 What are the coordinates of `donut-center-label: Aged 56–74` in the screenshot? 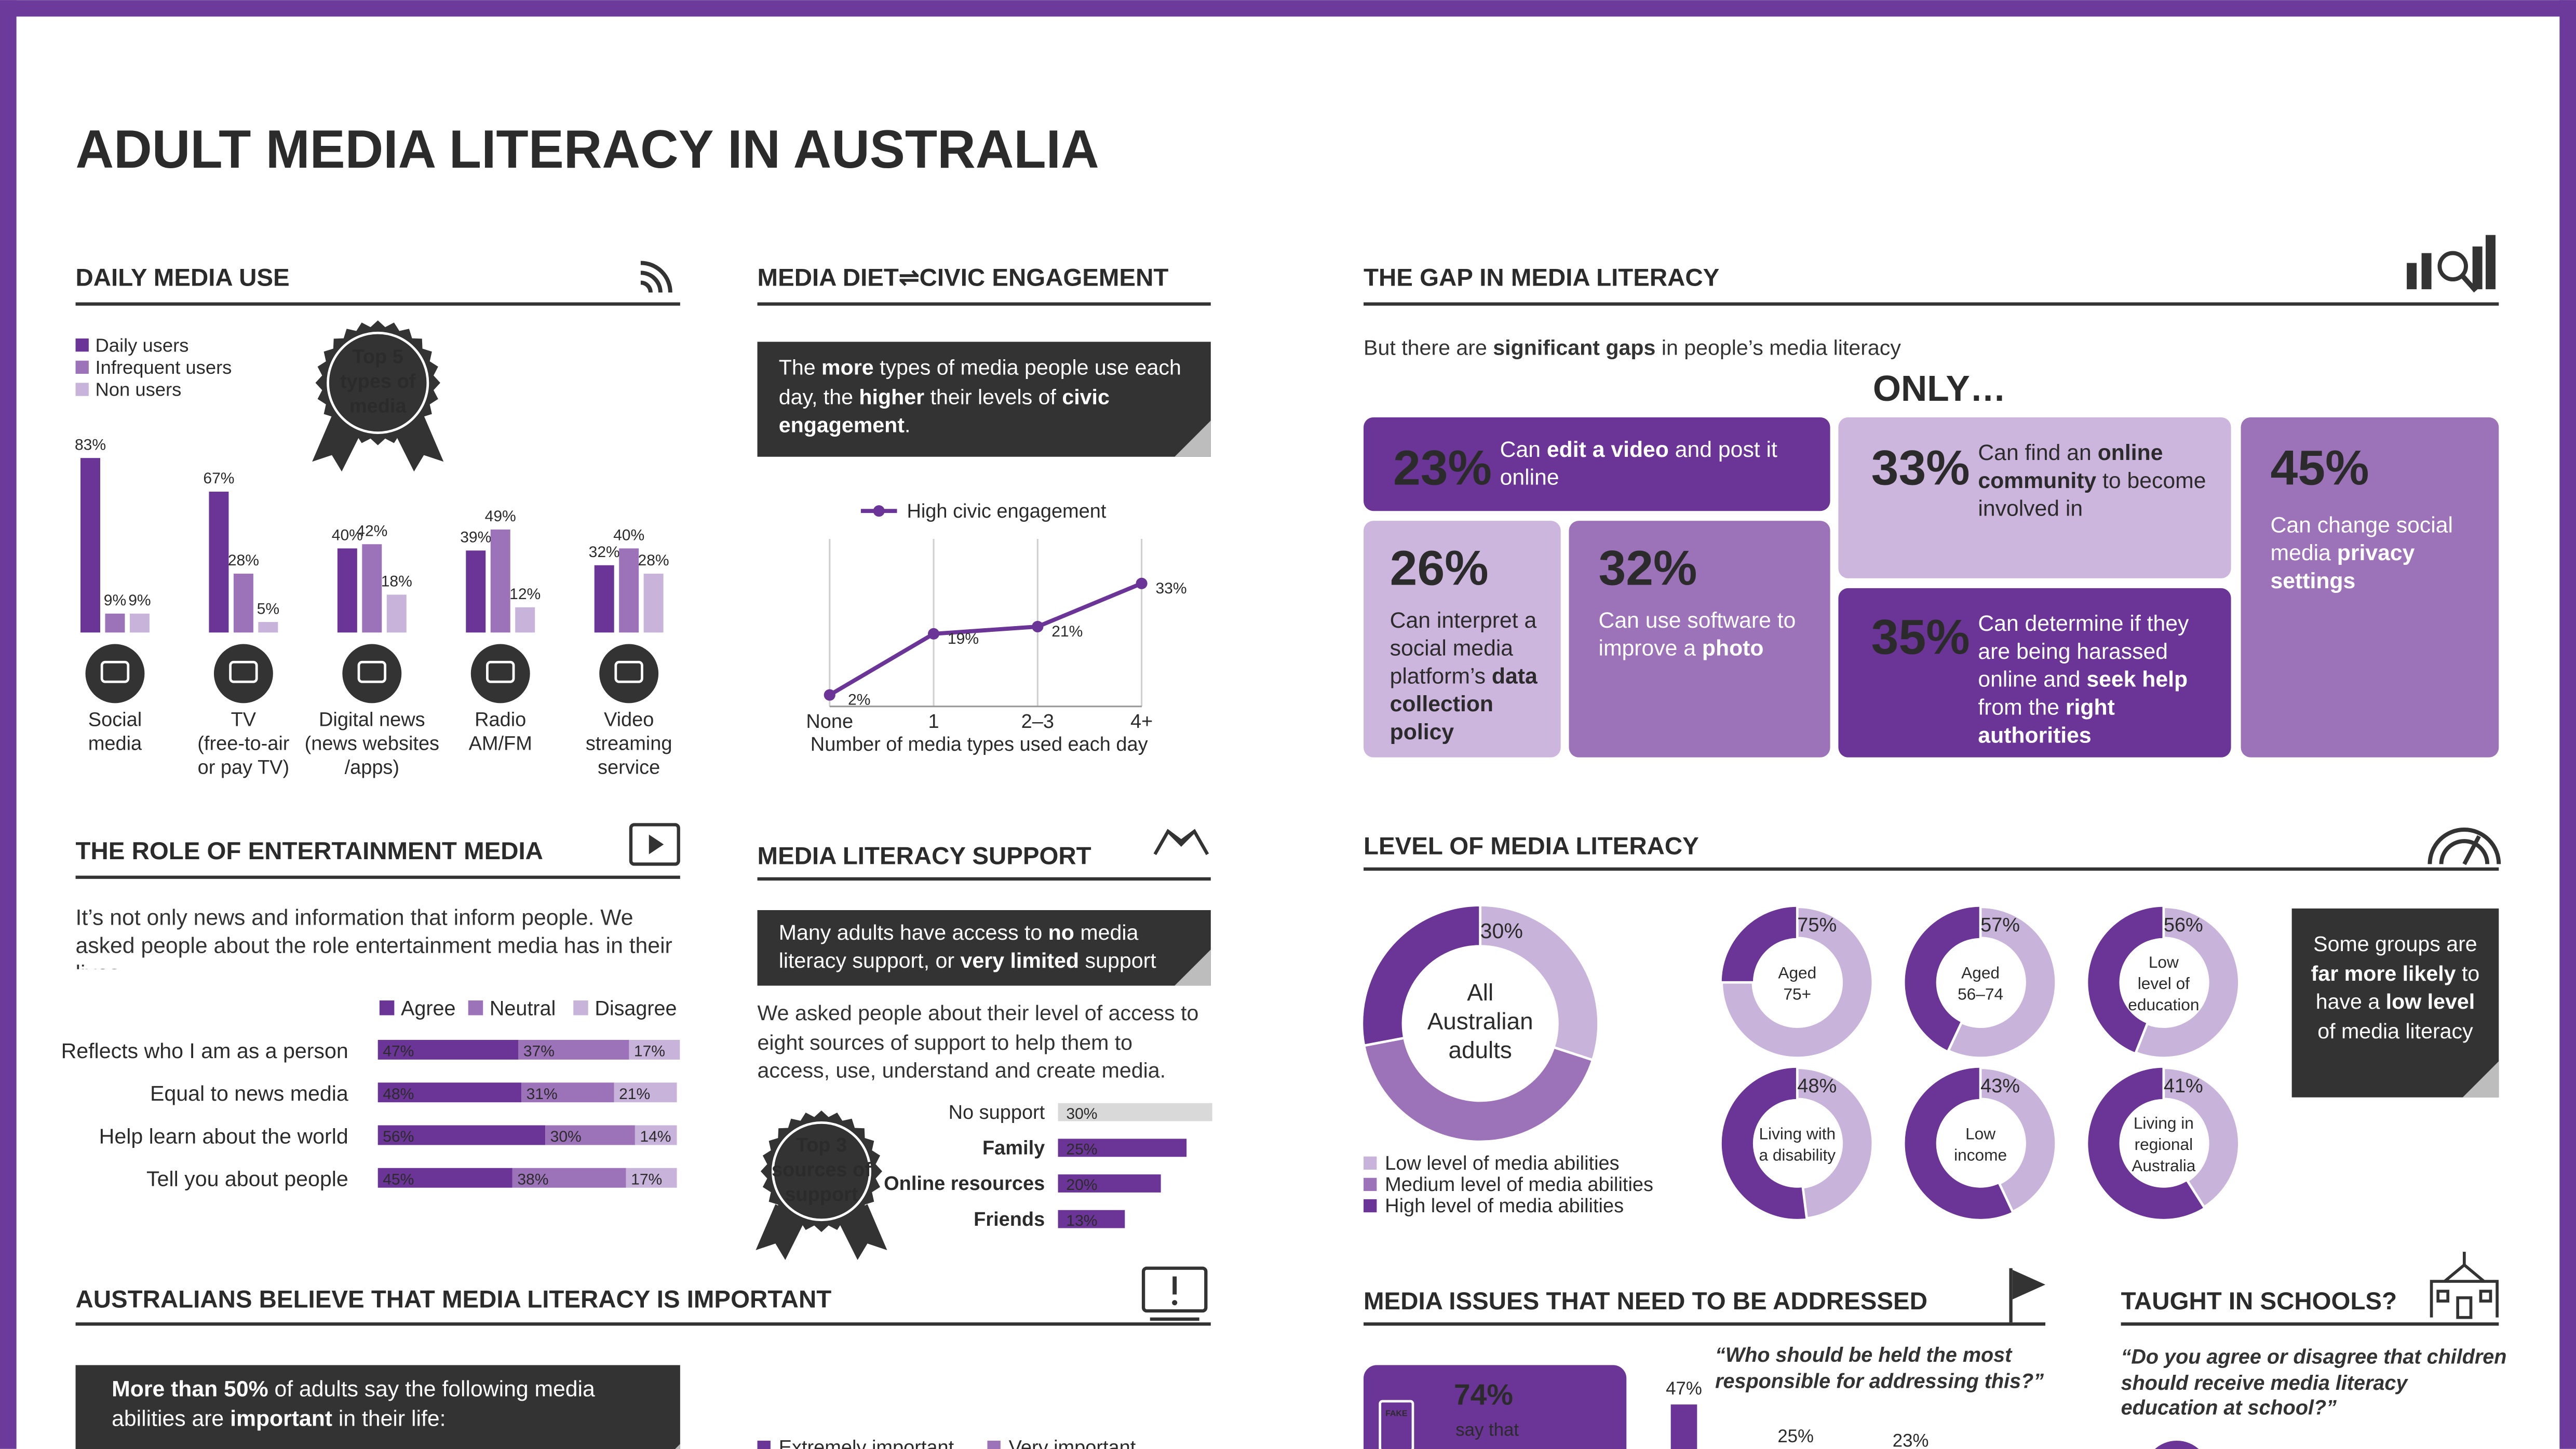 It's located at (1980, 983).